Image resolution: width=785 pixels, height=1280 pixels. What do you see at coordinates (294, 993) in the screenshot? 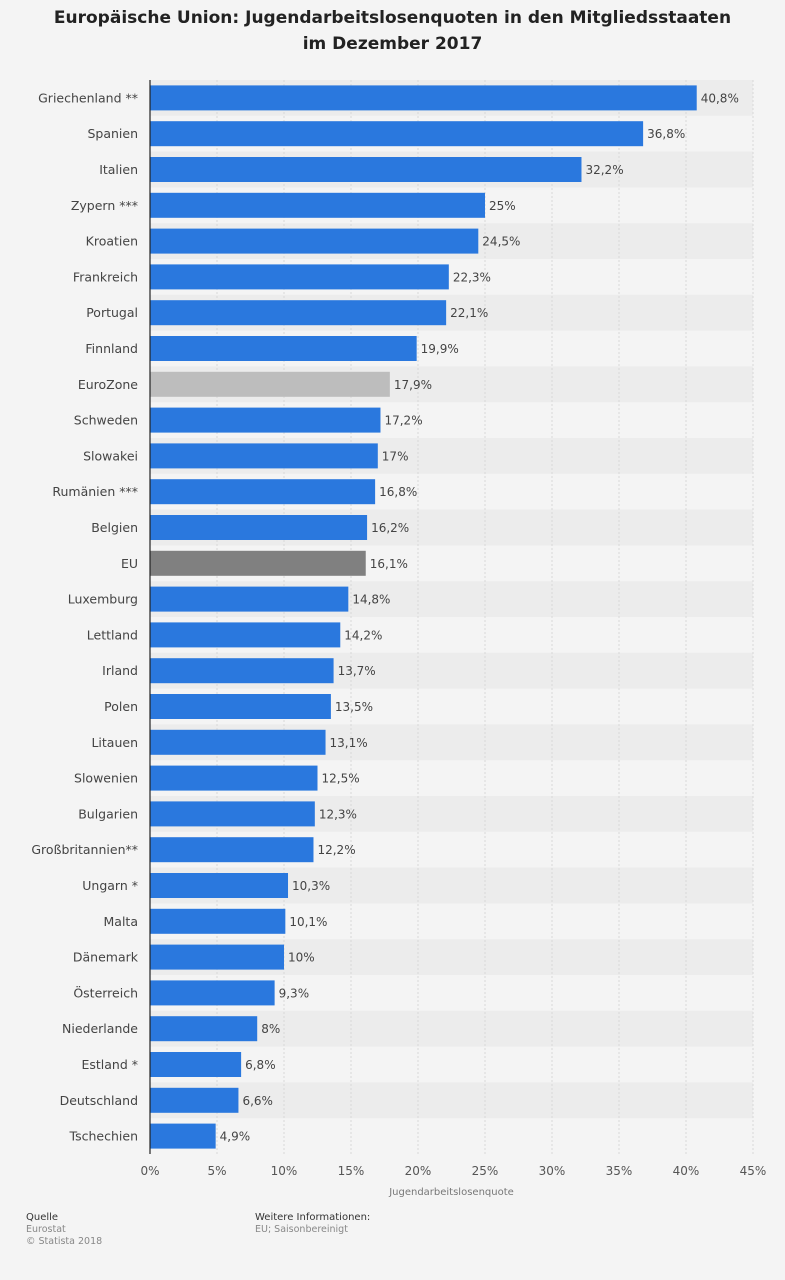
I see `data-label: 9,3%` at bounding box center [294, 993].